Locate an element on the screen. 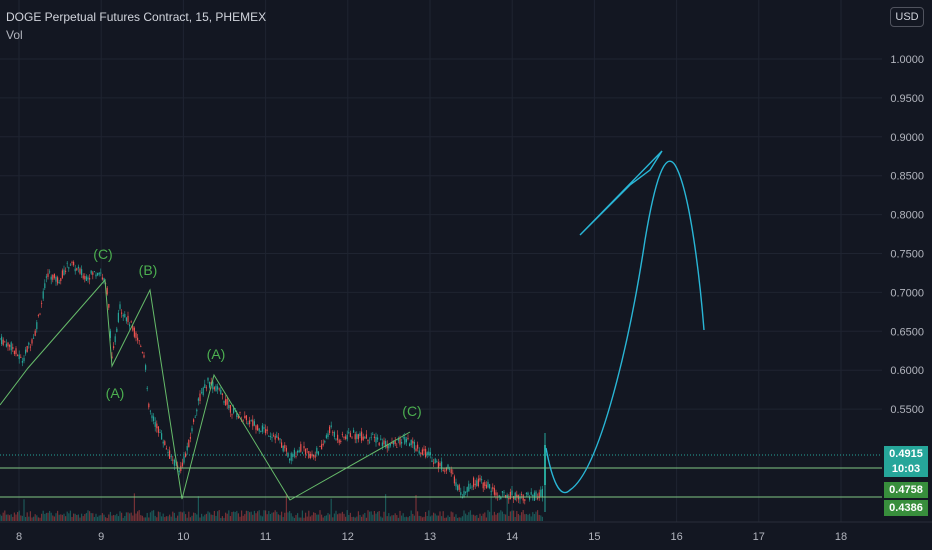  time-tick-label: 8 is located at coordinates (19, 537).